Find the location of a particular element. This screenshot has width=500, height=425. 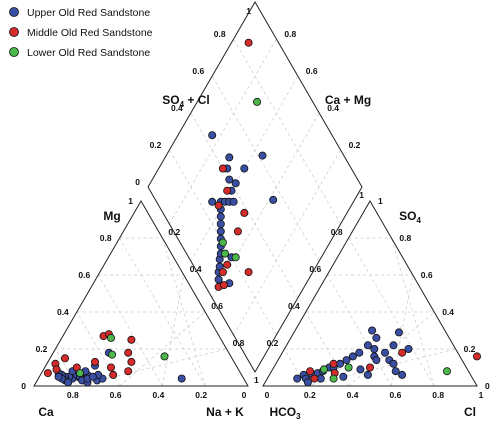

cation-left-tick: 0.6 is located at coordinates (84, 275).